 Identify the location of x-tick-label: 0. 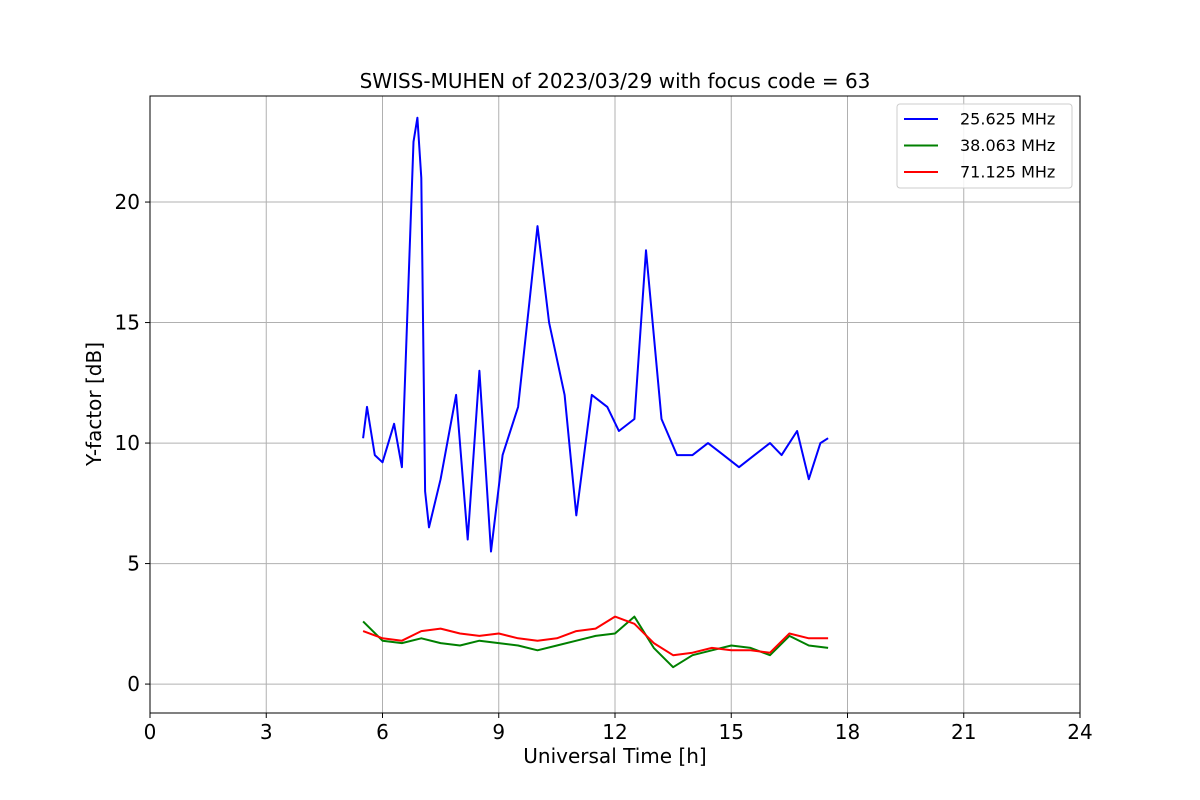
(150, 732).